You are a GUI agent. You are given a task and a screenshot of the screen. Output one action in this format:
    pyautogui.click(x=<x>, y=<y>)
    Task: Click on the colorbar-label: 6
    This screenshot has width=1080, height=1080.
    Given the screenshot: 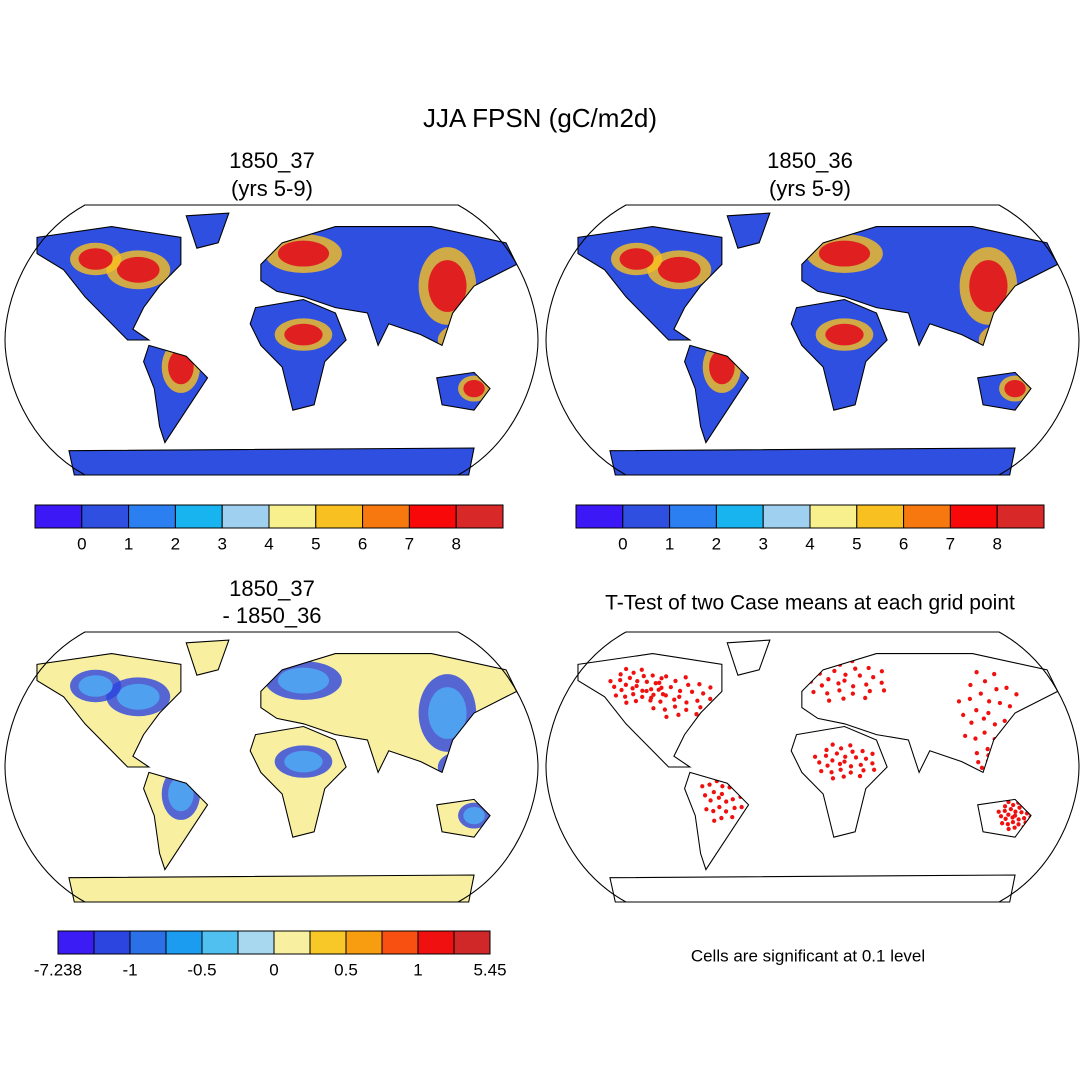 What is the action you would take?
    pyautogui.click(x=362, y=543)
    